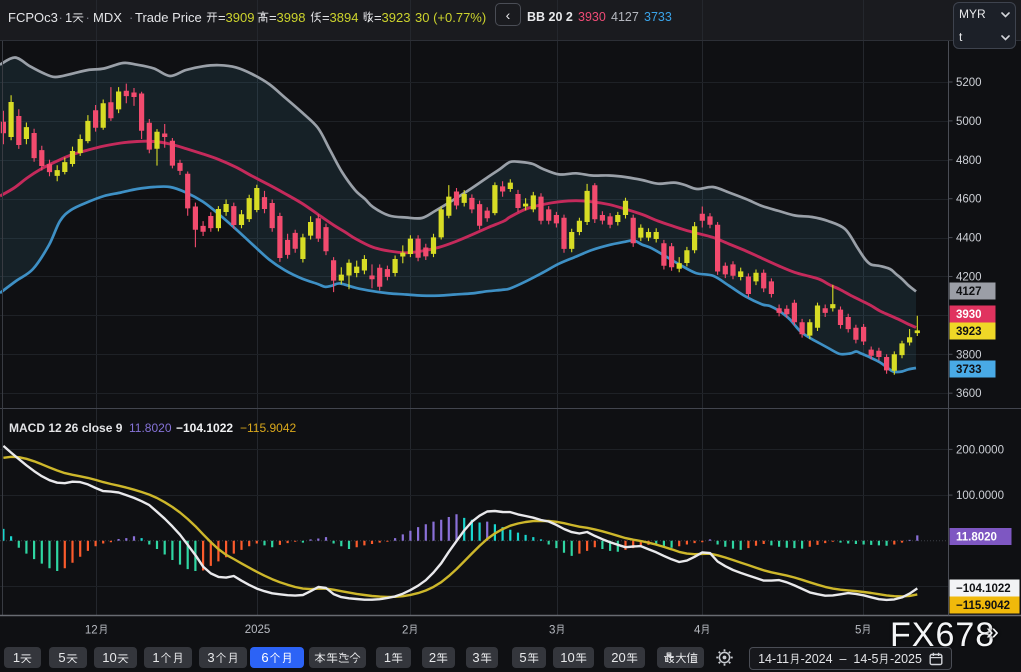  I want to click on svg-text: 5000, so click(969, 122).